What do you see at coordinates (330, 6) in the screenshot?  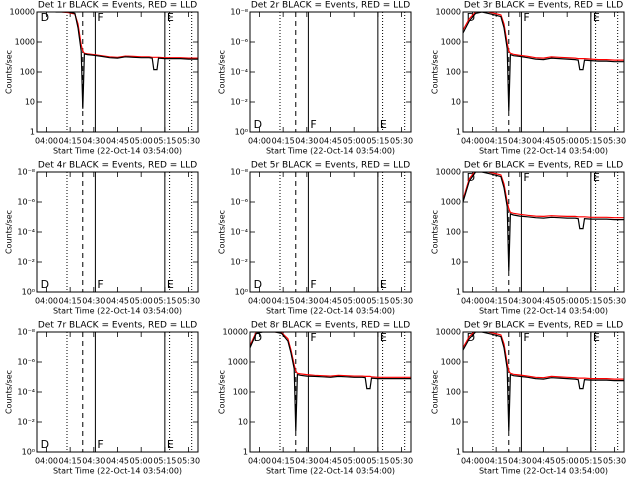 I see `panel-title: Det 2r BLACK = Events, RED = LLD` at bounding box center [330, 6].